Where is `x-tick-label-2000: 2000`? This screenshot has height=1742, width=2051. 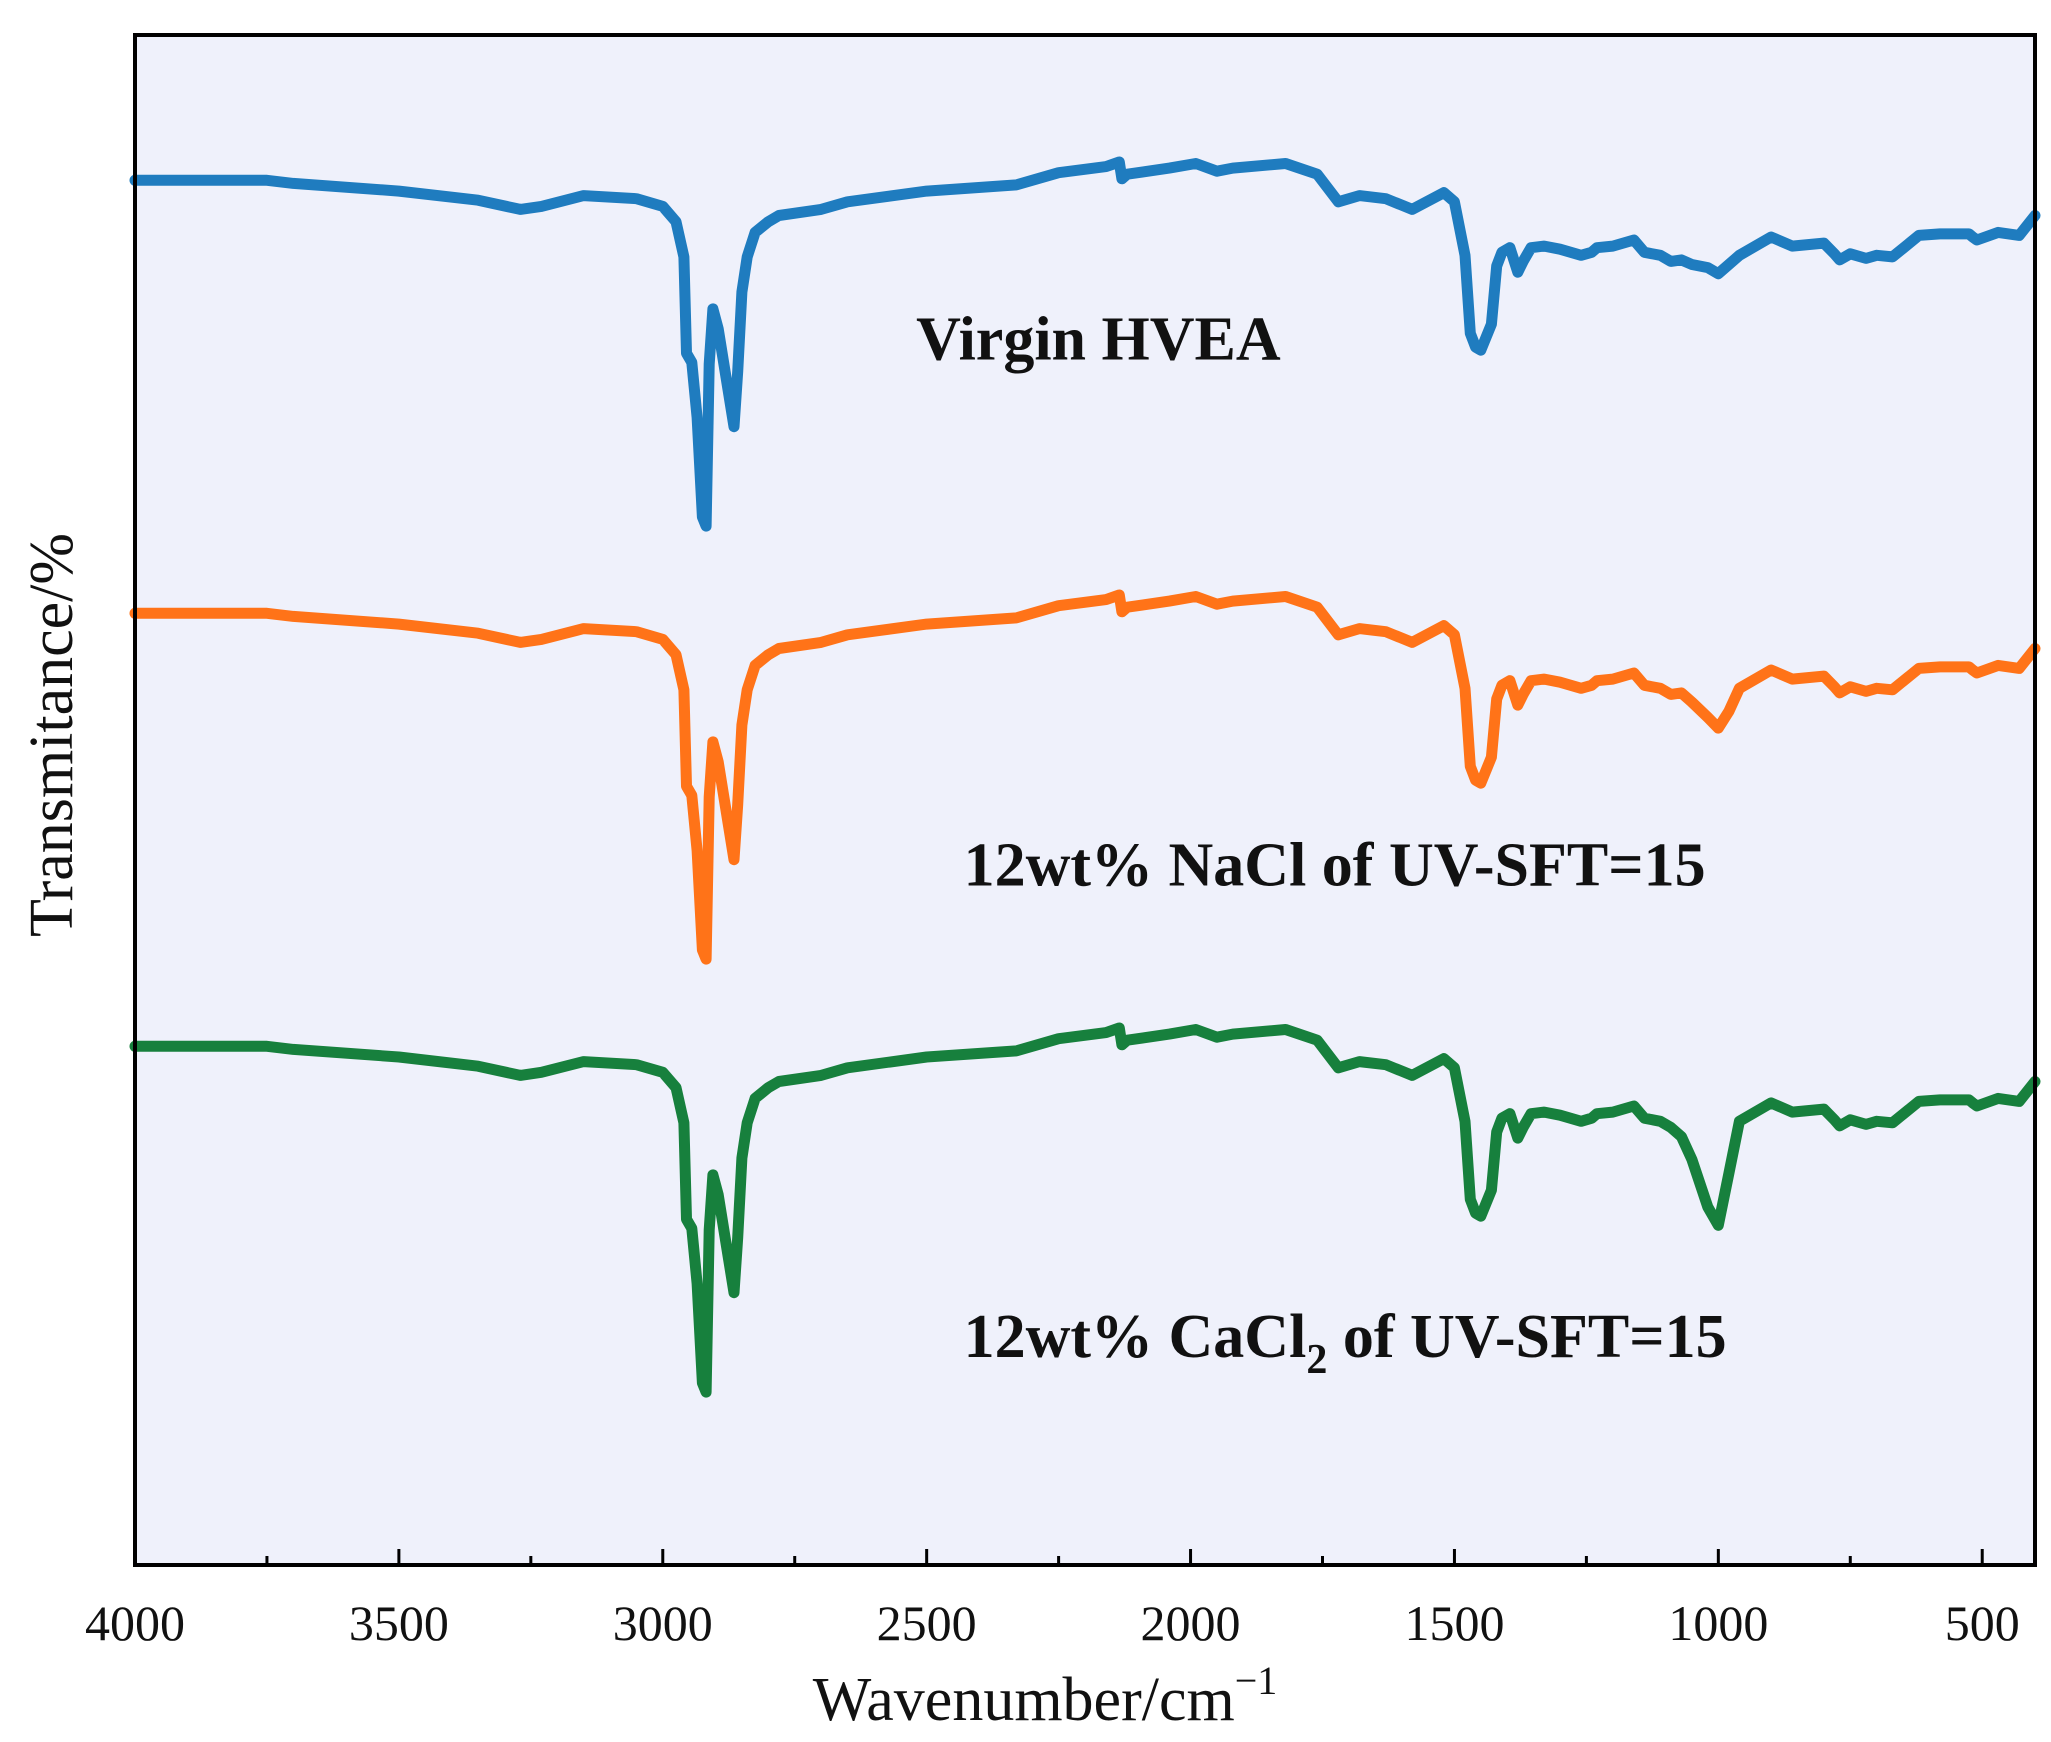 x-tick-label-2000: 2000 is located at coordinates (1191, 1623).